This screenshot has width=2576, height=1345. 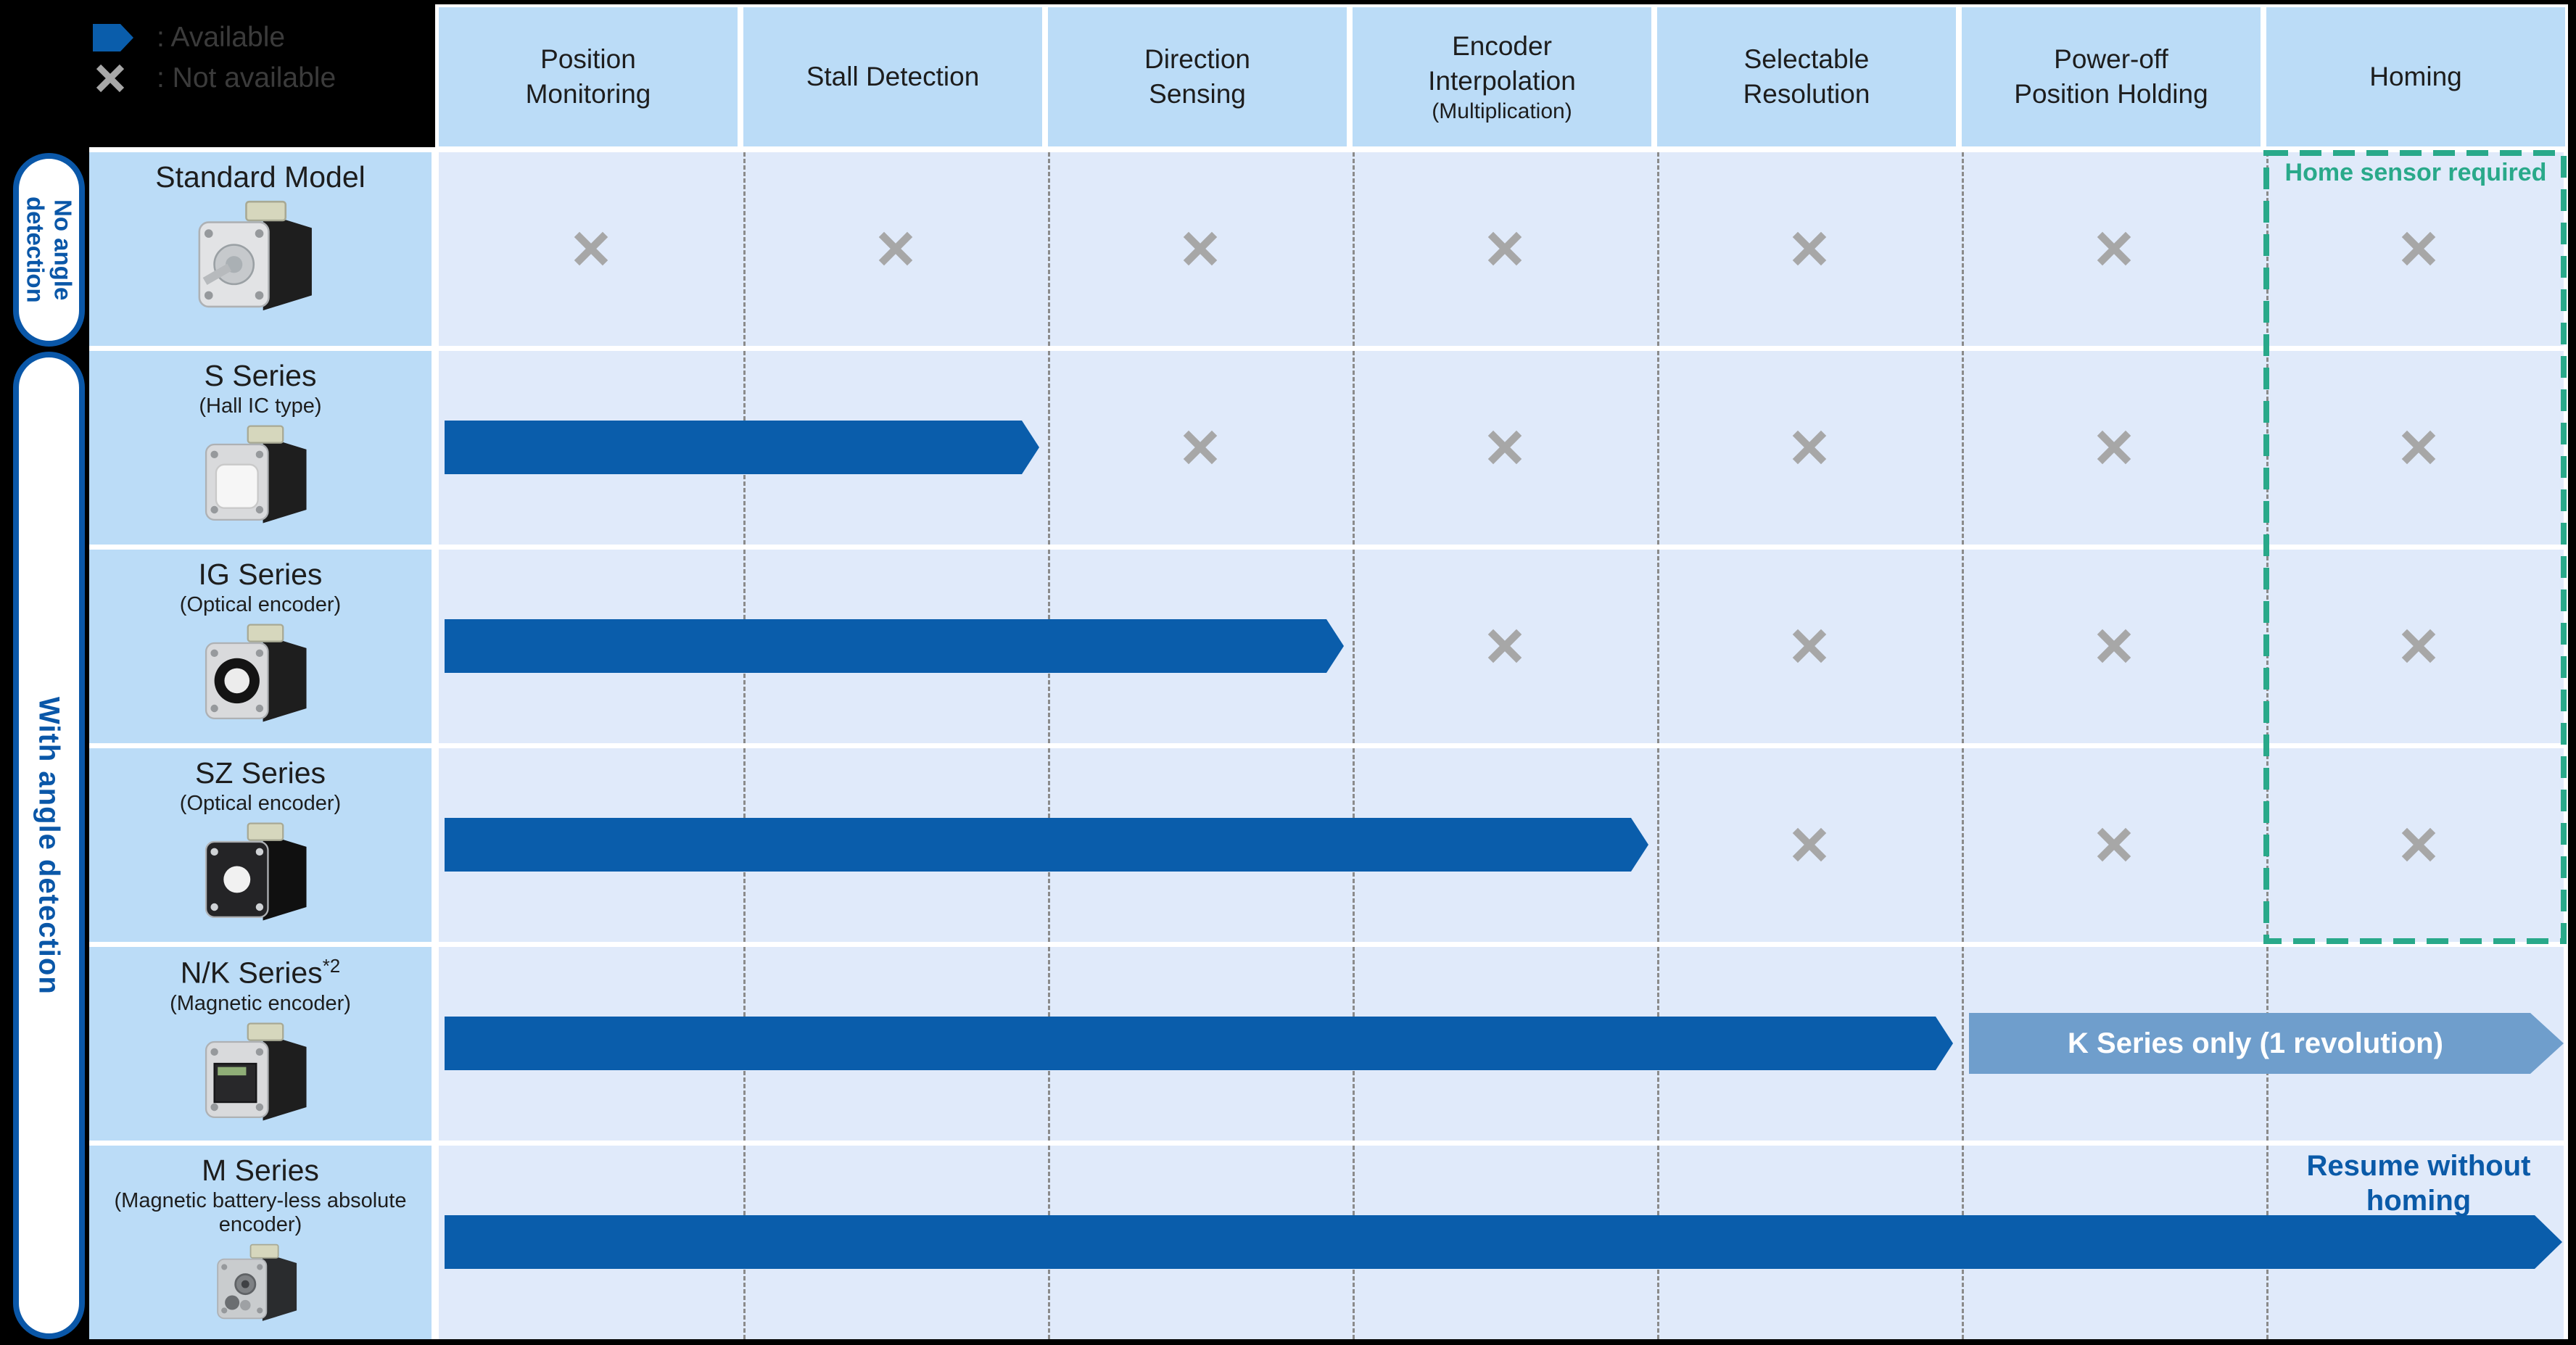 What do you see at coordinates (260, 574) in the screenshot?
I see `series-name: IG Series` at bounding box center [260, 574].